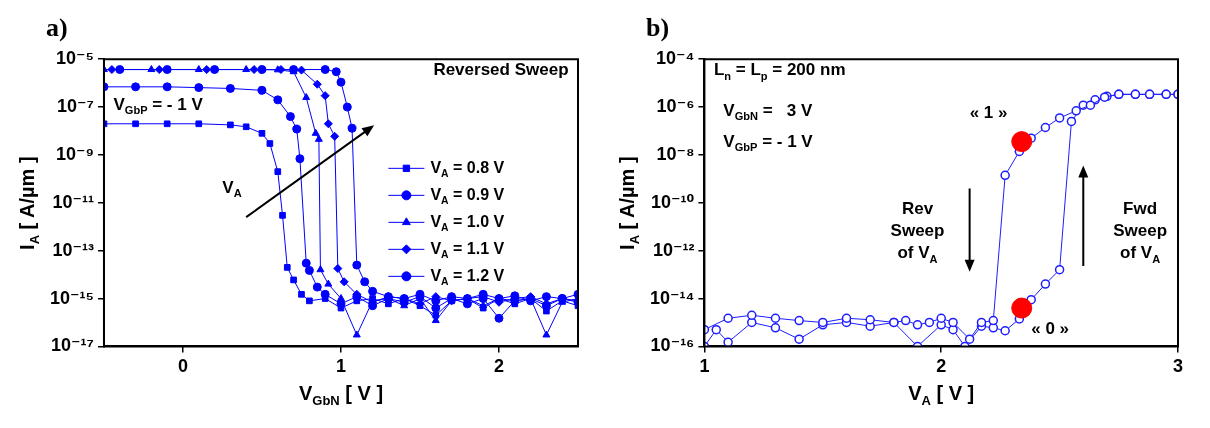 The height and width of the screenshot is (428, 1210). I want to click on y-tick-label: 10⁻¹⁴, so click(672, 297).